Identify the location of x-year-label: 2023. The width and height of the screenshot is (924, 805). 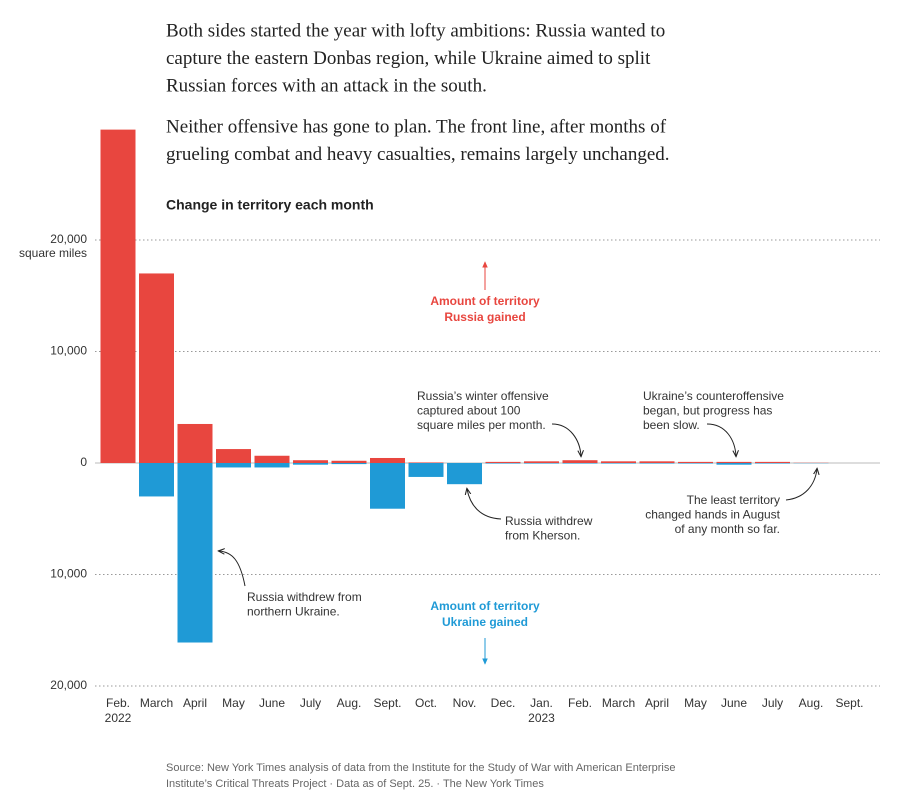
(541, 718).